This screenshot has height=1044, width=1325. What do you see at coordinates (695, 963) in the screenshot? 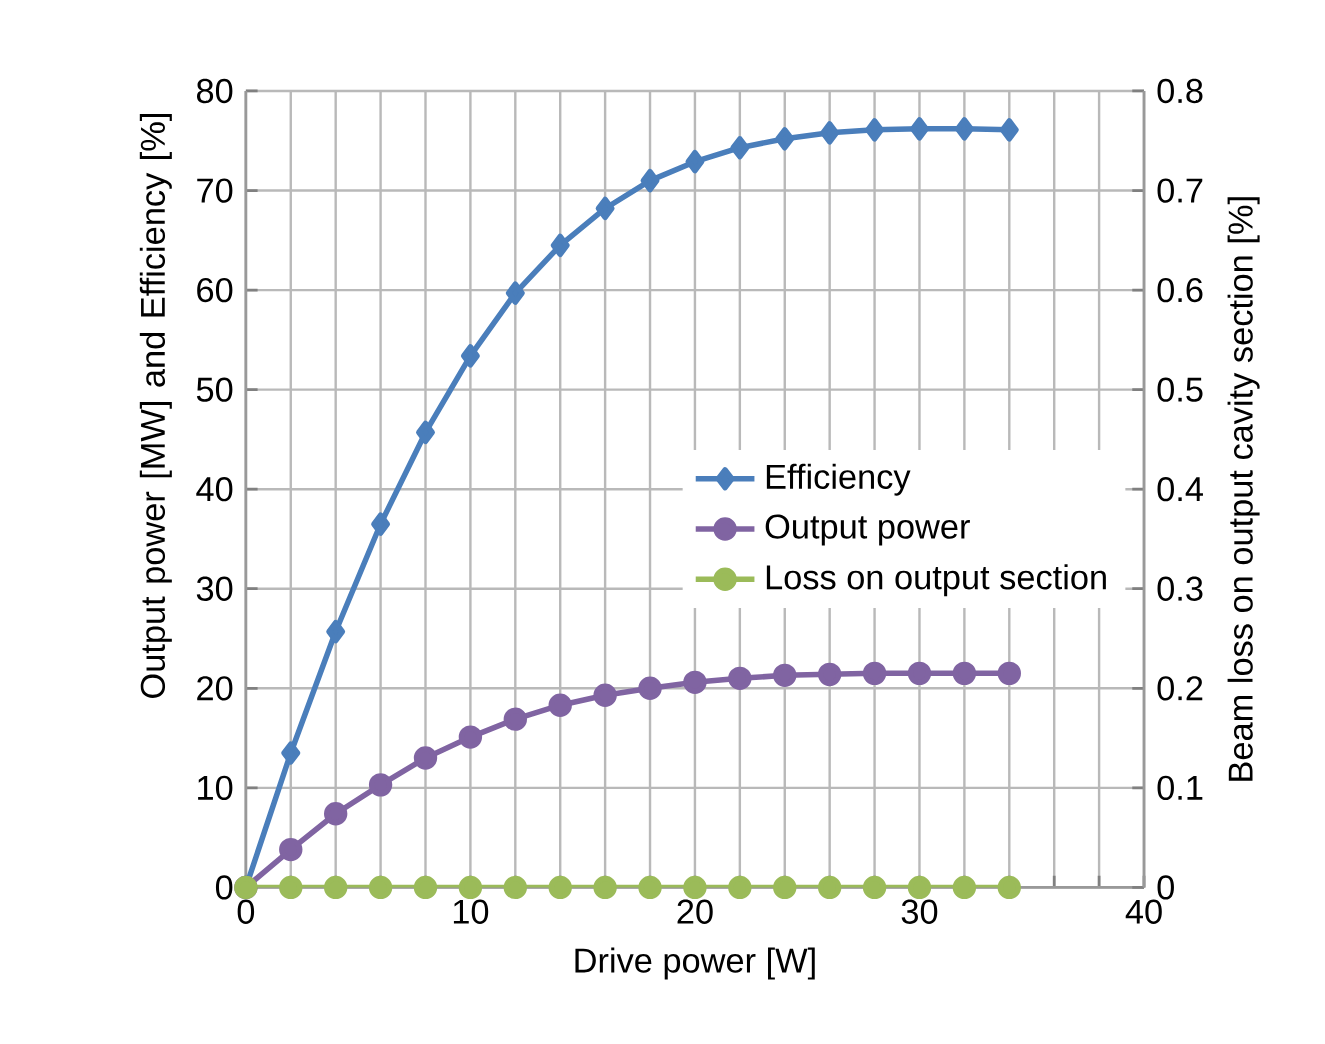
I see `x-axis-title: Drive power [W]` at bounding box center [695, 963].